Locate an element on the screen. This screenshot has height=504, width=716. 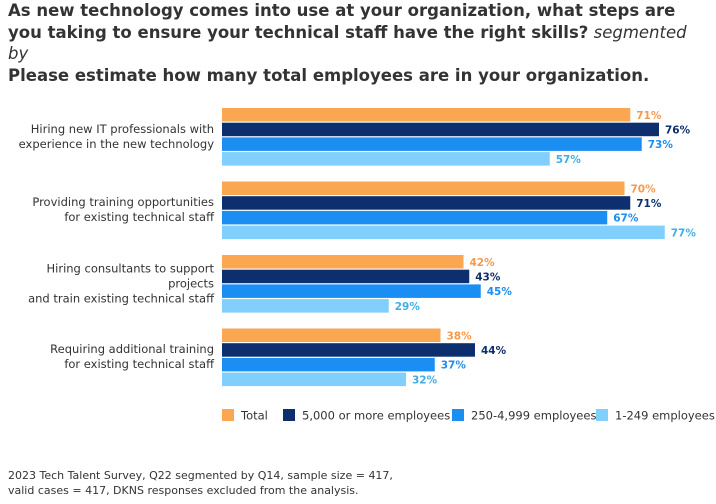
value-label: 42% is located at coordinates (483, 263).